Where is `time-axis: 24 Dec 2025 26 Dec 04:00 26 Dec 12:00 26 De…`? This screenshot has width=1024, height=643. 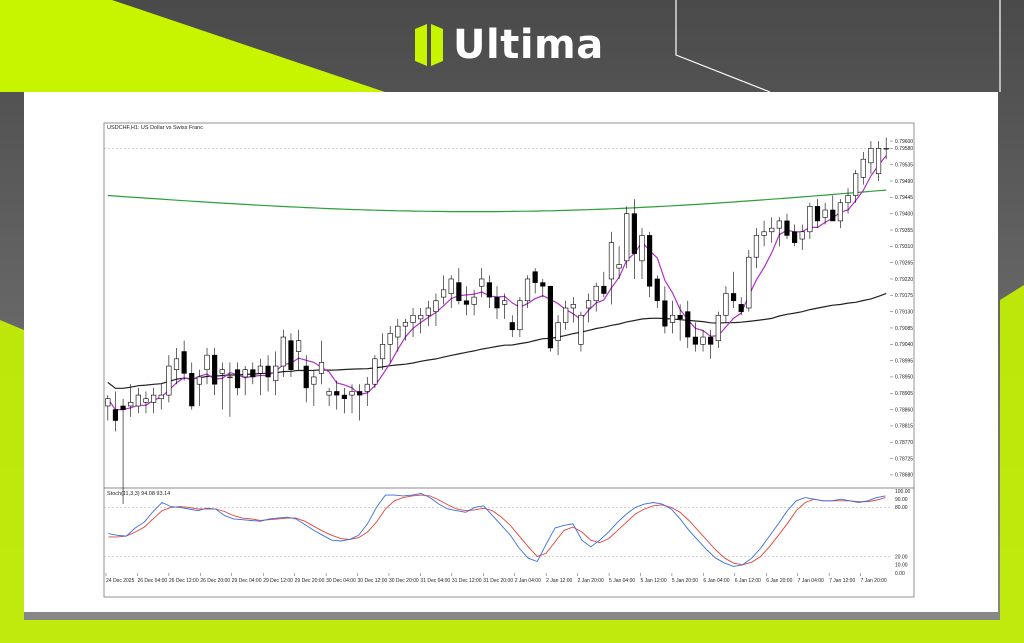 time-axis: 24 Dec 2025 26 Dec 04:00 26 Dec 12:00 26 De… is located at coordinates (496, 578).